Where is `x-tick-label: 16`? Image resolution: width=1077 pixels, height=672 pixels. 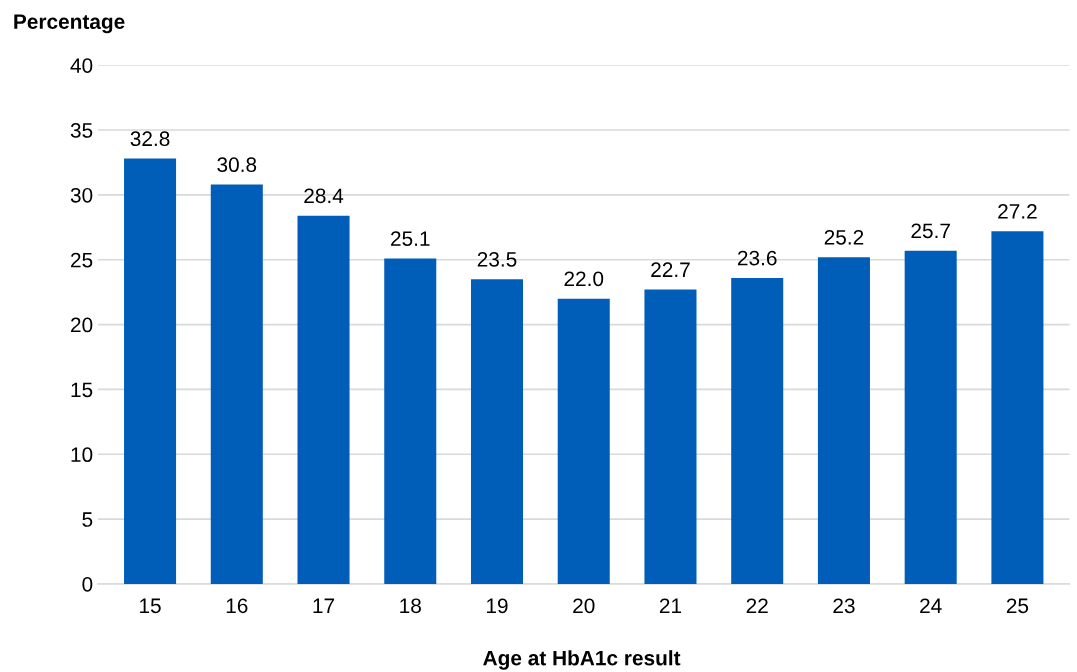 x-tick-label: 16 is located at coordinates (237, 606).